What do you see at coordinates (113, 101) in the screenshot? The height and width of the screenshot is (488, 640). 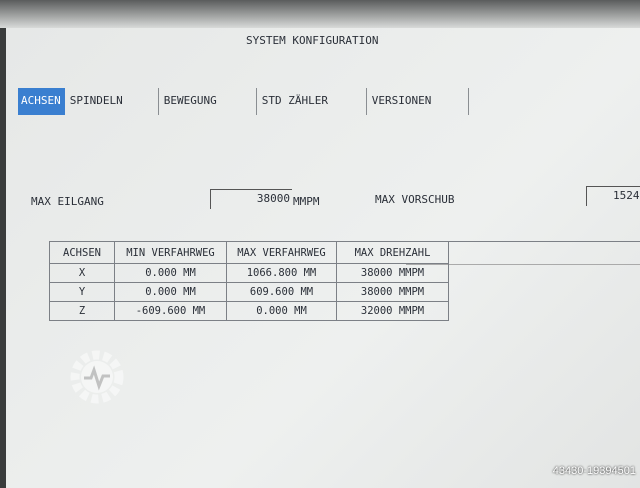 I see `tab-spindeln: SPINDELN` at bounding box center [113, 101].